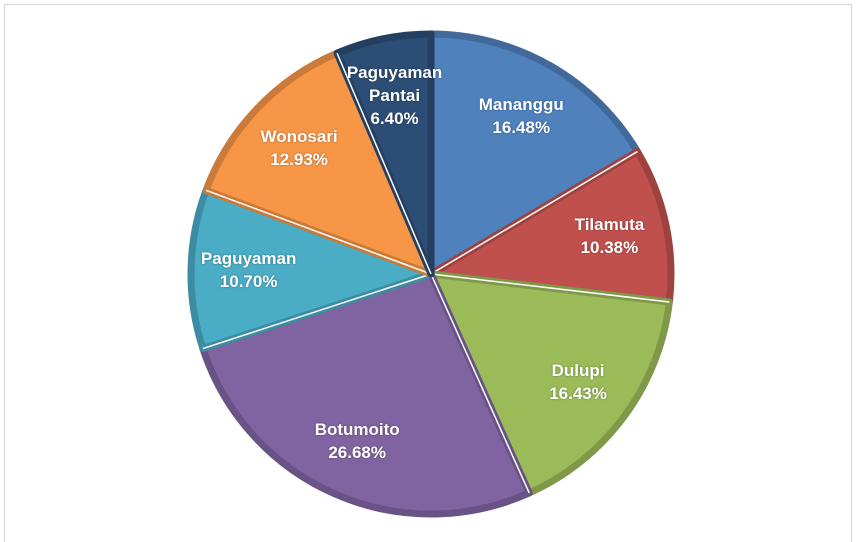  Describe the element at coordinates (578, 382) in the screenshot. I see `slice-label: Dulupi 16.43%` at that location.